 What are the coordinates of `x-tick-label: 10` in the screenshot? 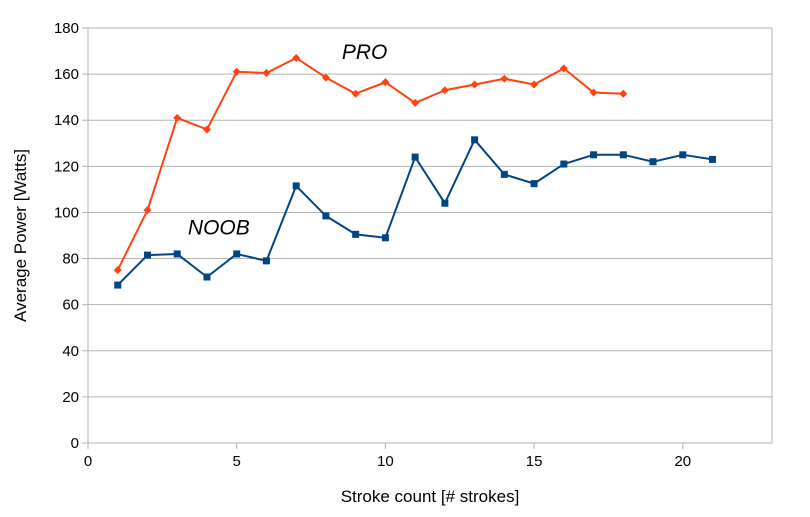 It's located at (385, 461).